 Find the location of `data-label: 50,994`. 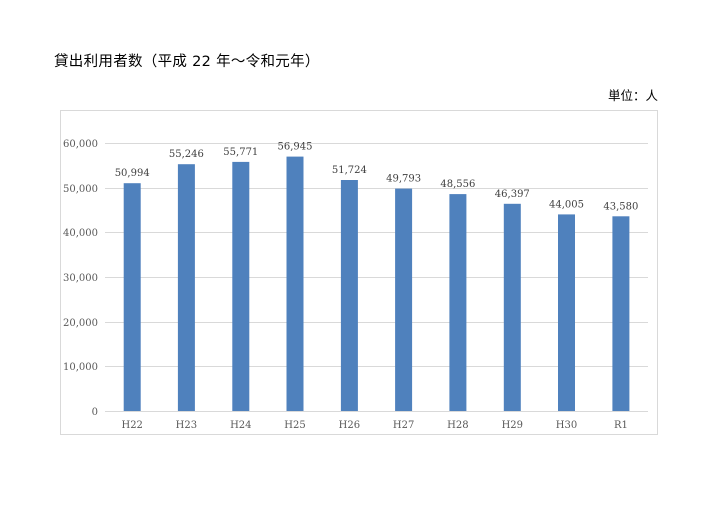

data-label: 50,994 is located at coordinates (132, 173).